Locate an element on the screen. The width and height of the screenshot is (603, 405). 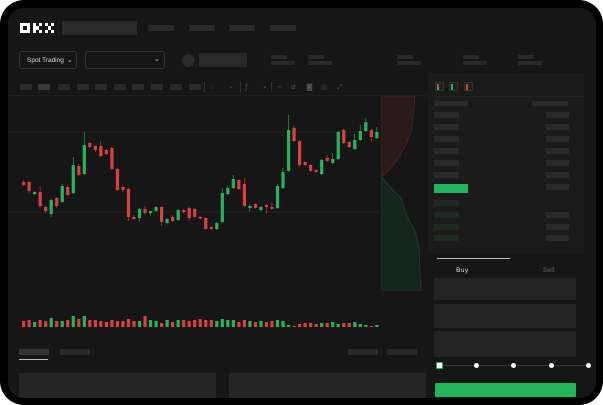
column-header-amount is located at coordinates (550, 103).